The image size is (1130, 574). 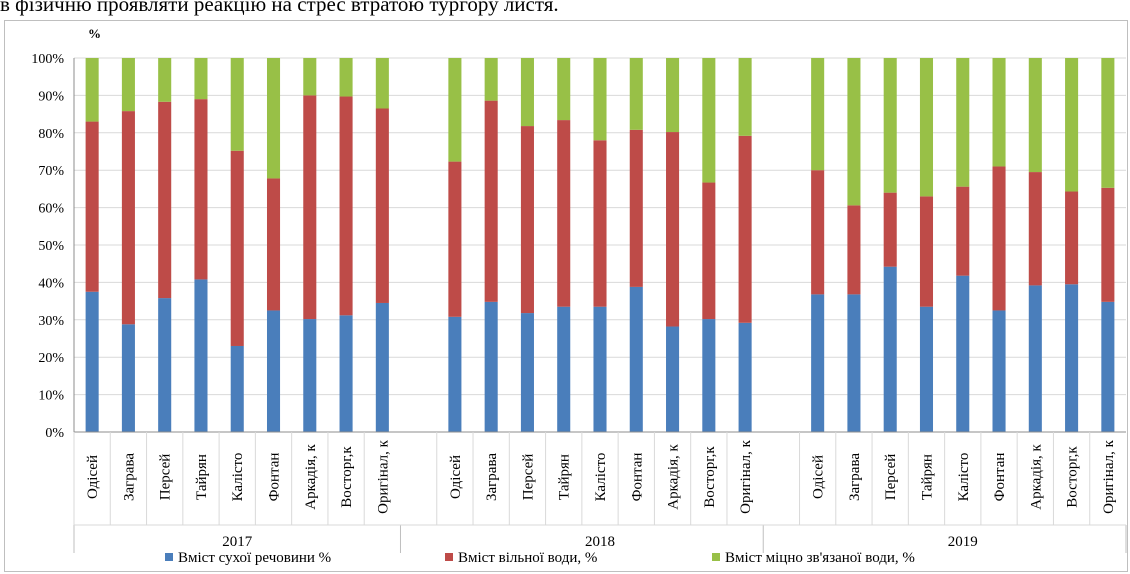 I want to click on legend-label: Вміст міцно зв'язаної води, %, so click(x=820, y=558).